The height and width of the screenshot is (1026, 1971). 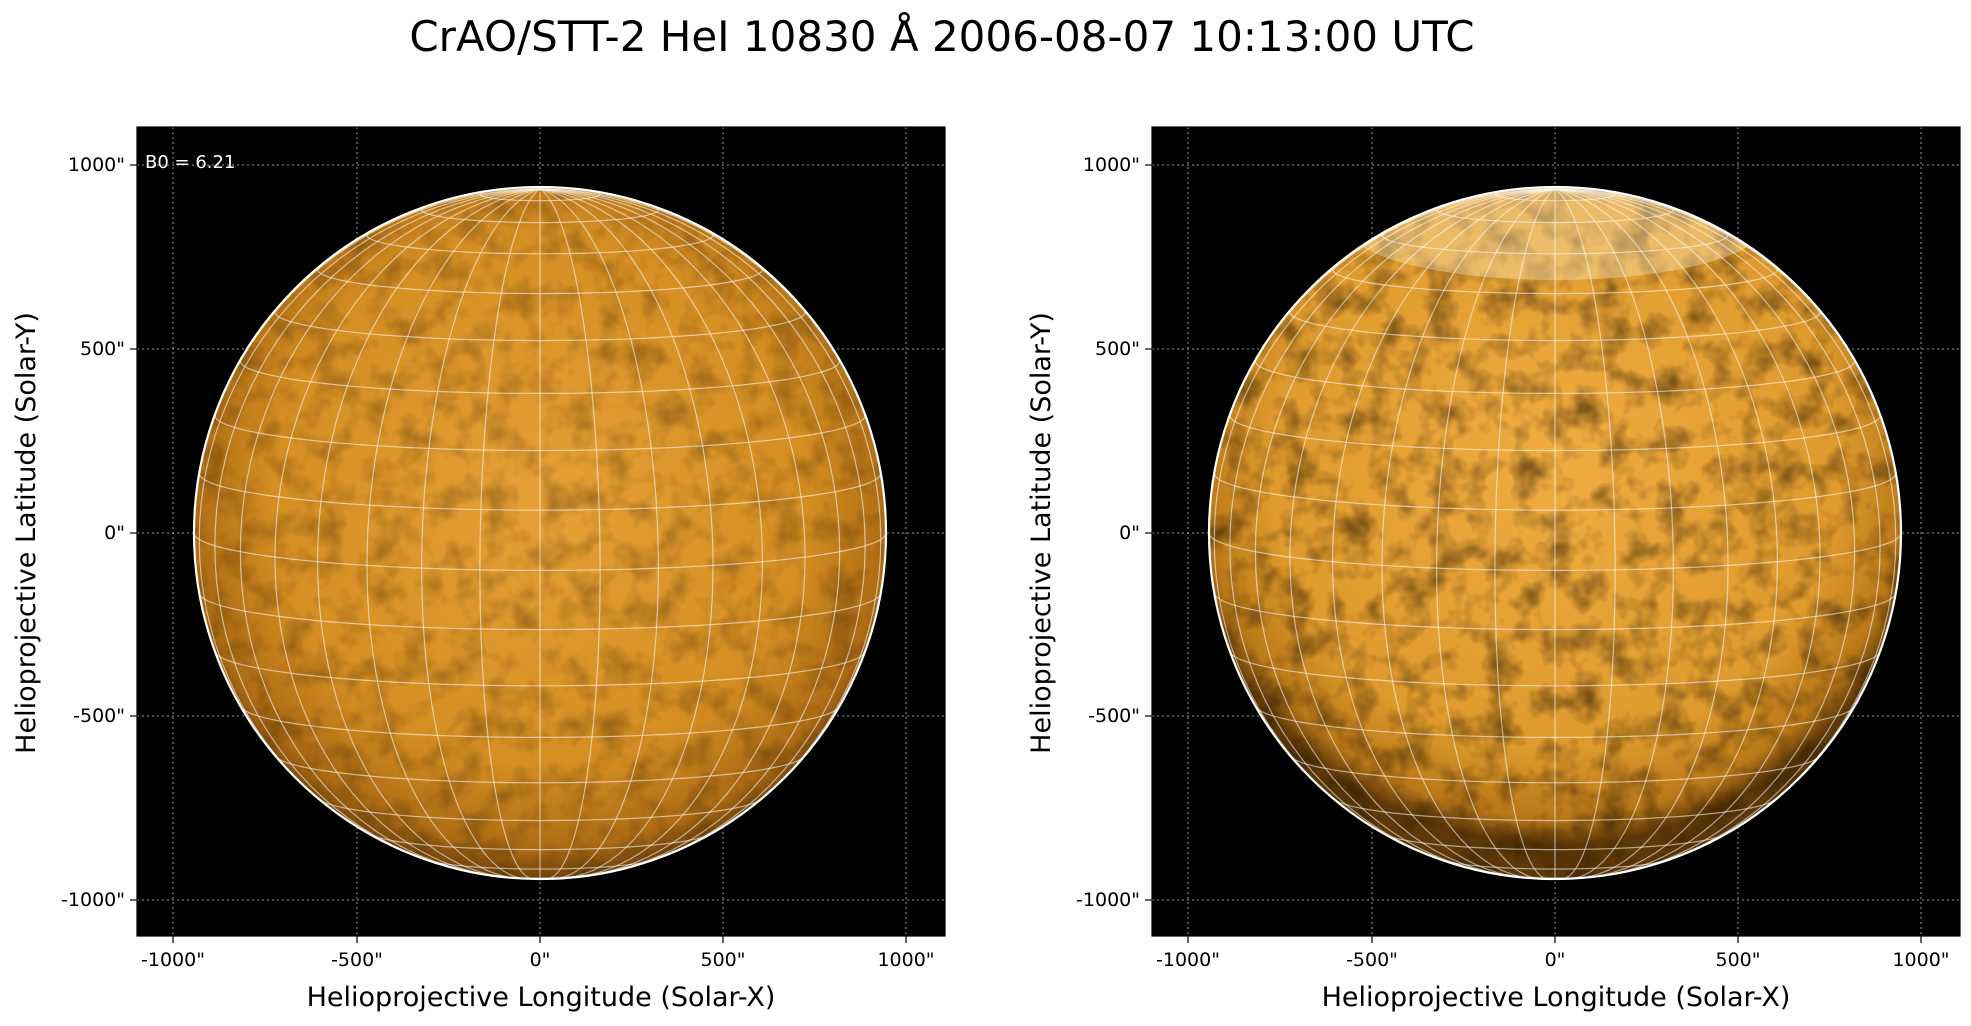 I want to click on x-axis-label-left: Helioprojective Longitude (Solar-X), so click(x=541, y=997).